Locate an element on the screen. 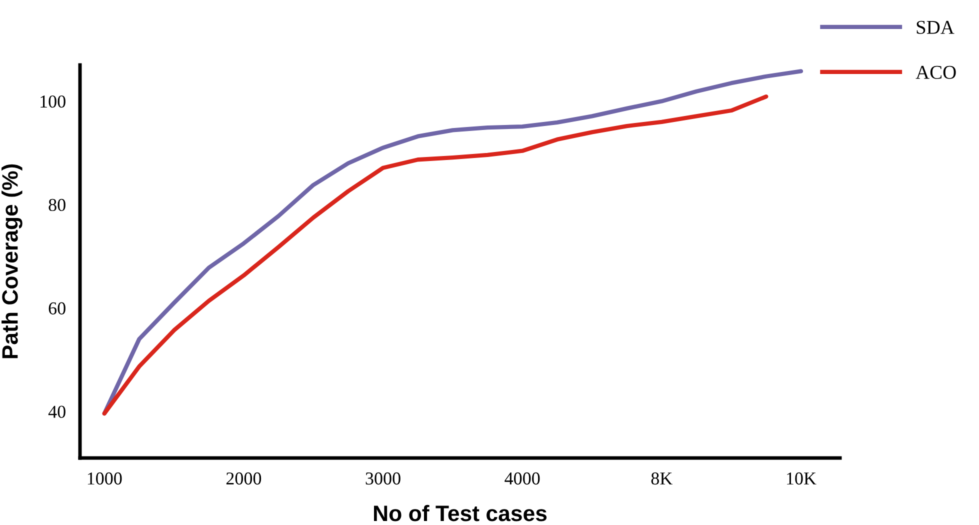 Image resolution: width=979 pixels, height=525 pixels. x-tick-label: 2000 is located at coordinates (244, 478).